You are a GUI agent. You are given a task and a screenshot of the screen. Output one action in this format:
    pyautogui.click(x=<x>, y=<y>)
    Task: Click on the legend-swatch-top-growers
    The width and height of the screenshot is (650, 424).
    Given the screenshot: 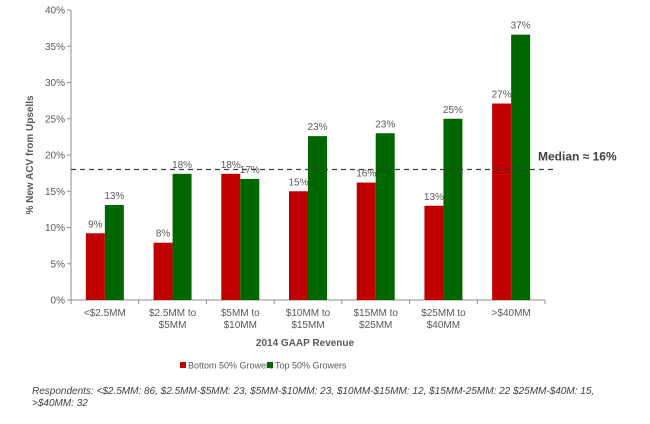 What is the action you would take?
    pyautogui.click(x=270, y=365)
    